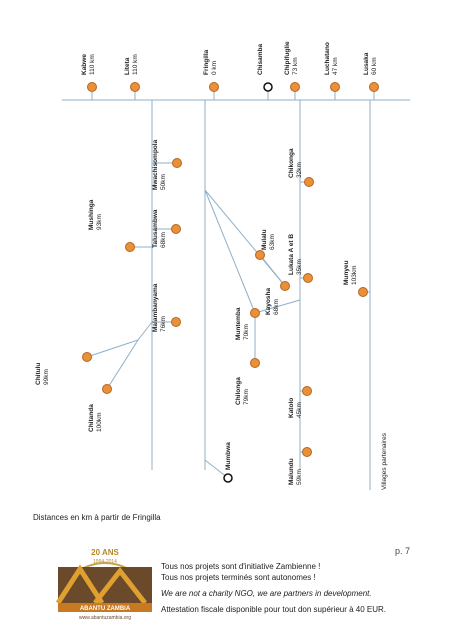  I want to click on place-distance: 50km, so click(163, 182).